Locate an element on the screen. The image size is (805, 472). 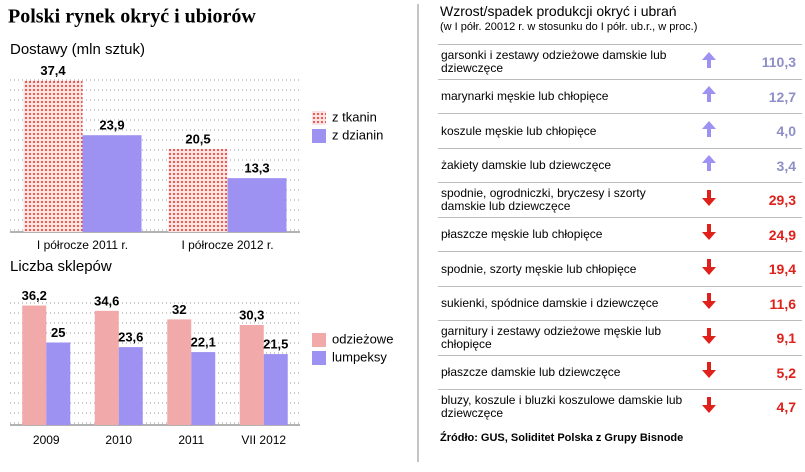
table-row: płaszcze damskie lub dziewczęce 5,2 is located at coordinates (620, 372).